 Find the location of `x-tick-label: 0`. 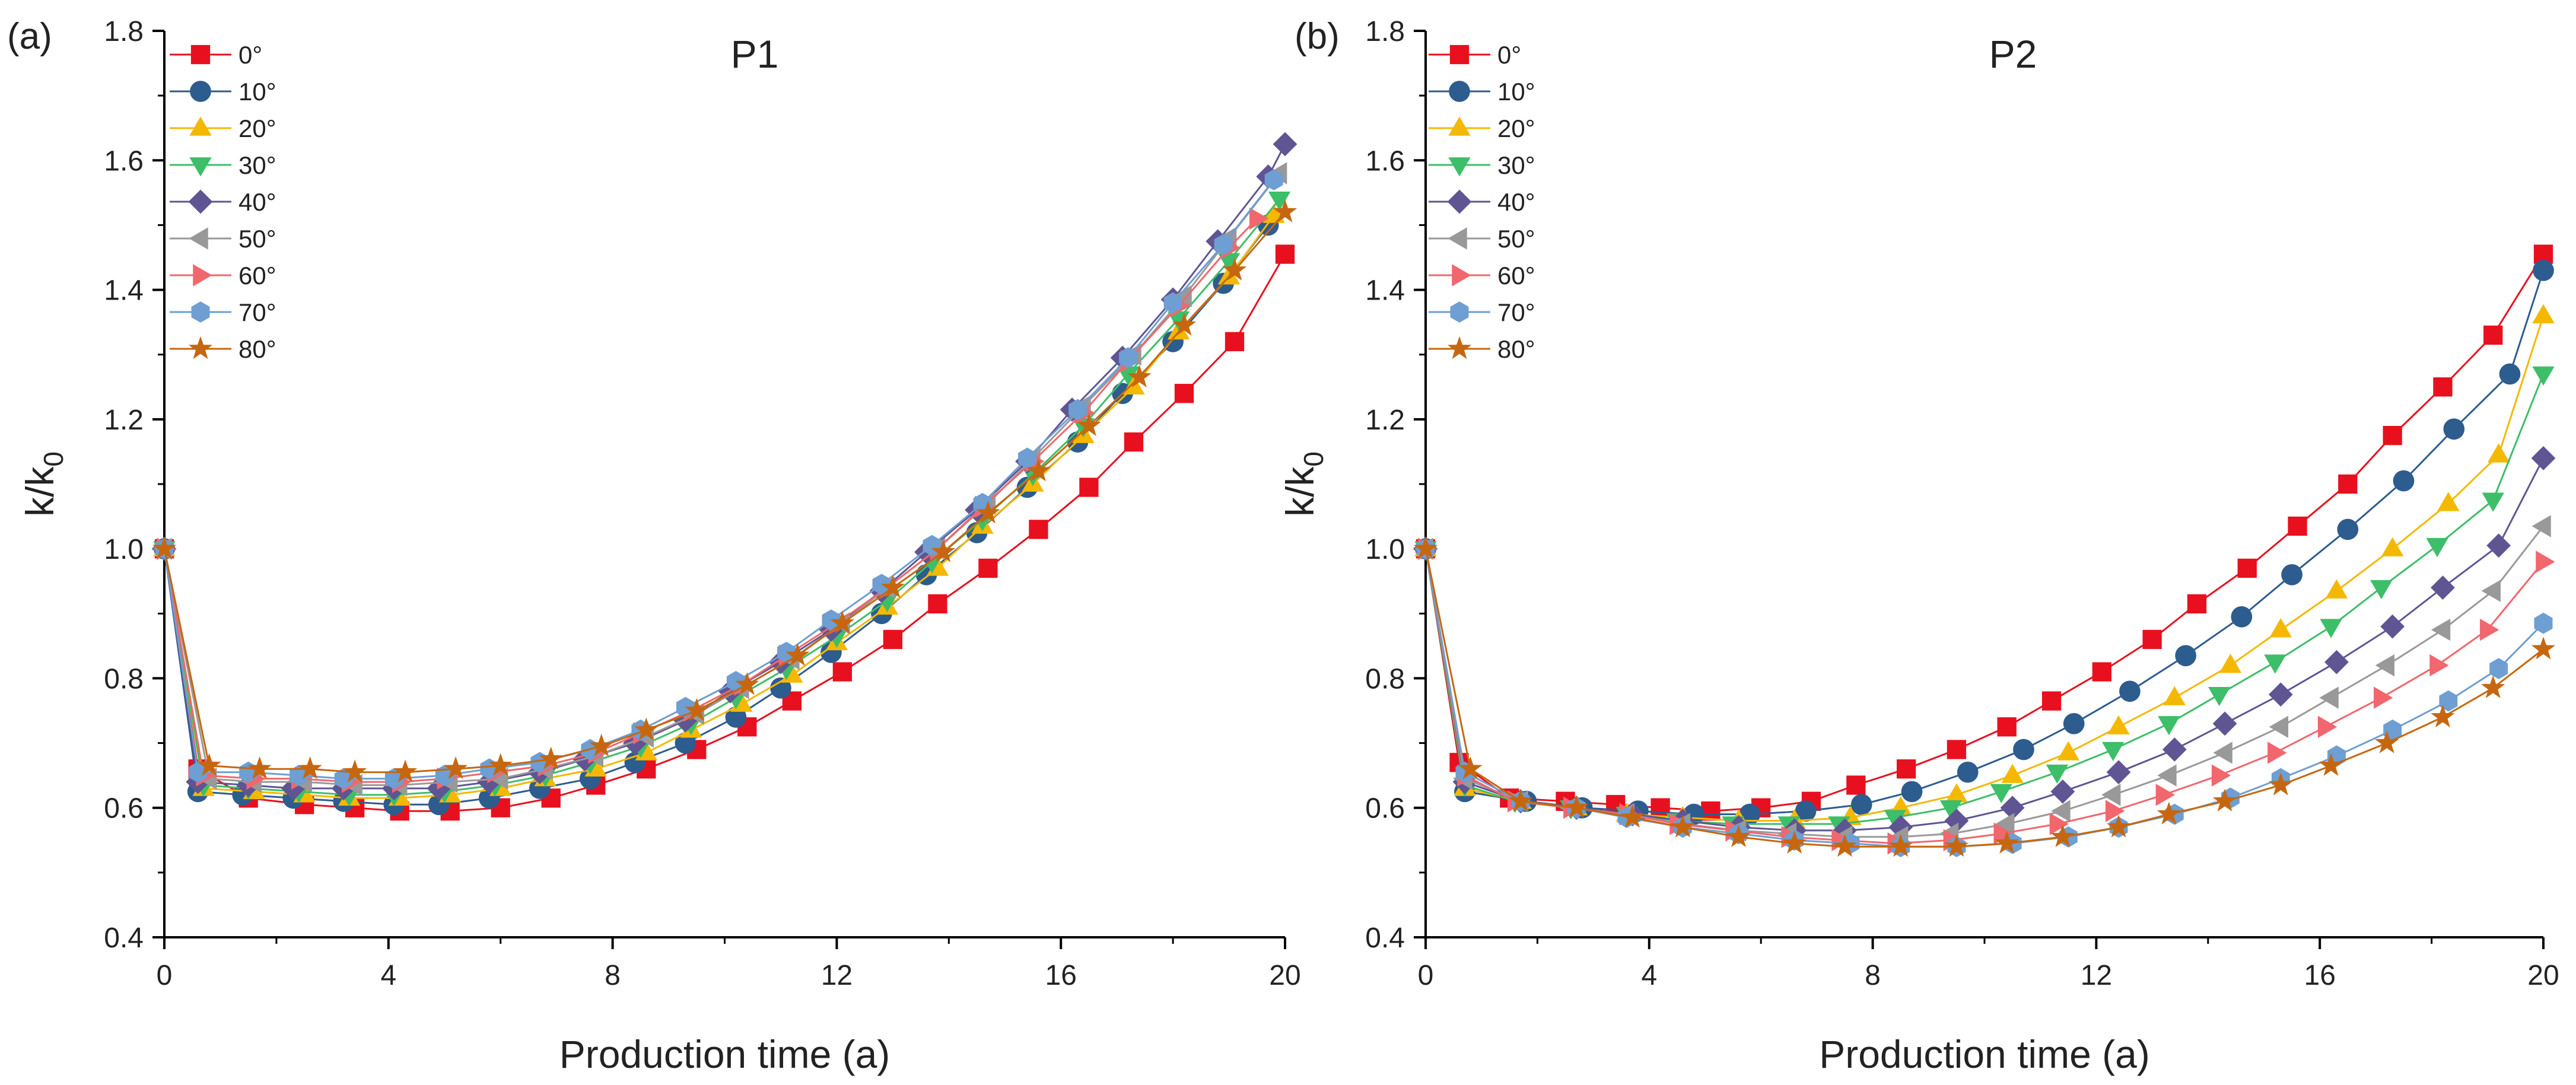

x-tick-label: 0 is located at coordinates (165, 975).